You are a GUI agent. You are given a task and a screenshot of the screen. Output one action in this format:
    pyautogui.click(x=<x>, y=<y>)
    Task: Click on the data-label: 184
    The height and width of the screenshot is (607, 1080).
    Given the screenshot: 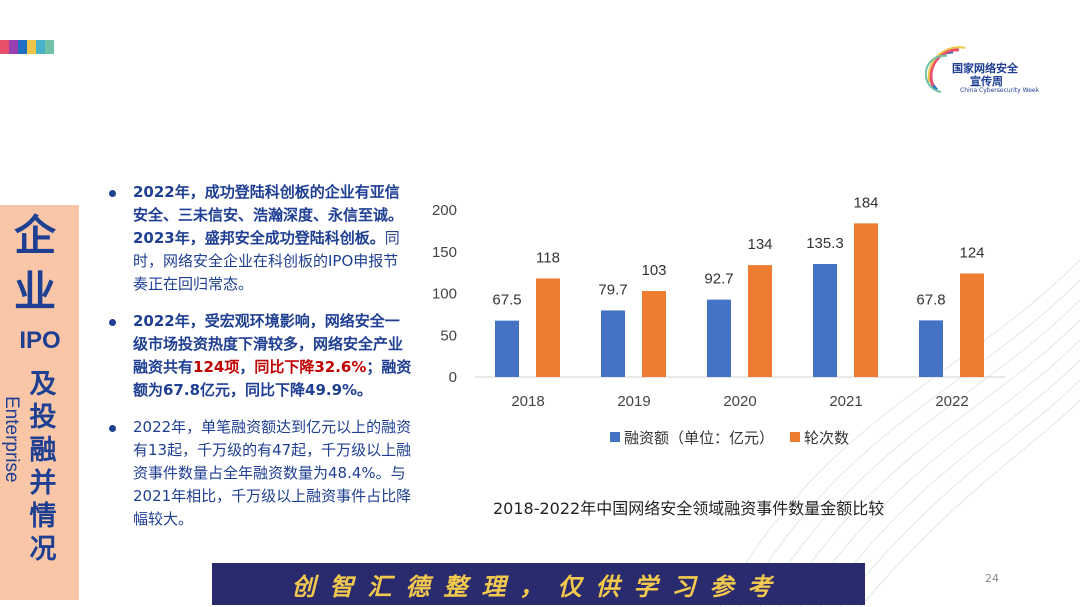 What is the action you would take?
    pyautogui.click(x=865, y=202)
    